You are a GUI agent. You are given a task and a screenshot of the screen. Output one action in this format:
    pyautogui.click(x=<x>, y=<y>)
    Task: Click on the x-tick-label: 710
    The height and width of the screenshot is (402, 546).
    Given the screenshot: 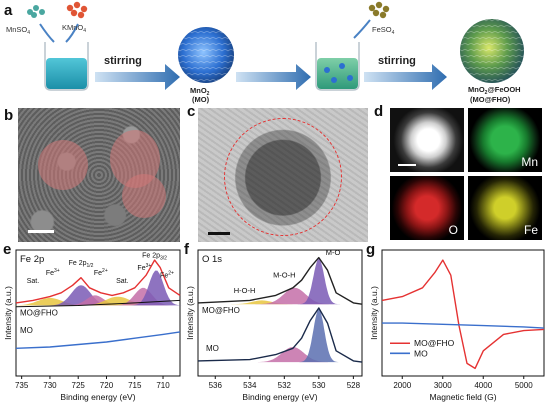 What is the action you would take?
    pyautogui.click(x=163, y=385)
    